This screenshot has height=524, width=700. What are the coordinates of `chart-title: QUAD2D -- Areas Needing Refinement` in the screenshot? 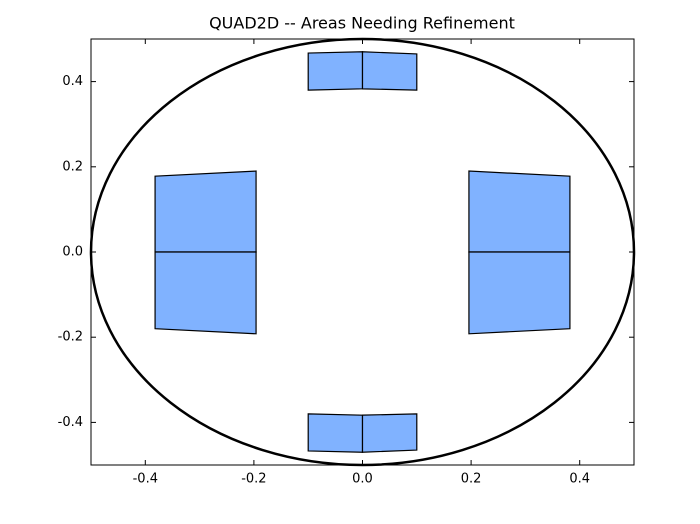 It's located at (362, 23).